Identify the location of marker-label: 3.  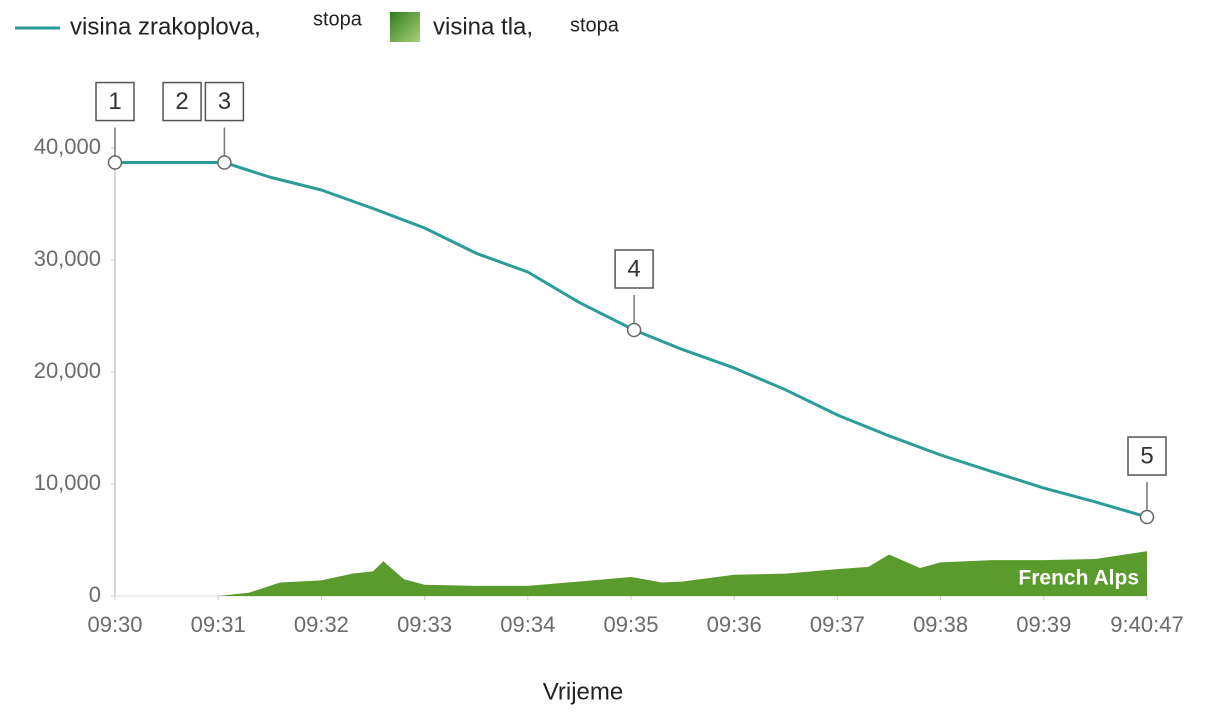
(224, 101).